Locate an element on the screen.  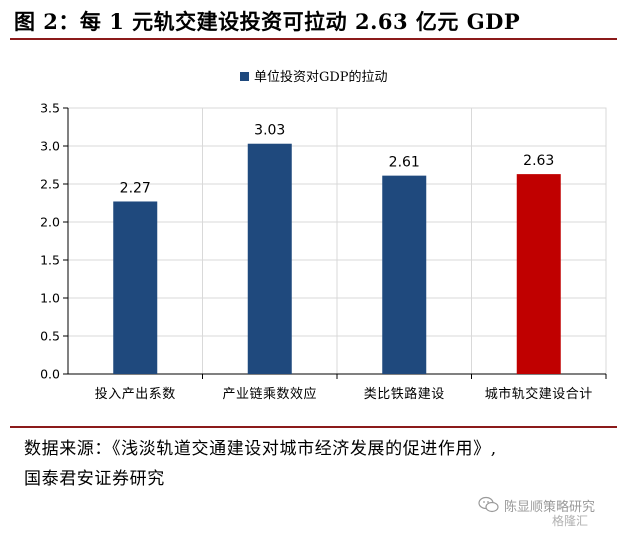
source-line-1: 数据来源：《浅淡轨道交通建设对城市经济发展的促进作用》, is located at coordinates (260, 449).